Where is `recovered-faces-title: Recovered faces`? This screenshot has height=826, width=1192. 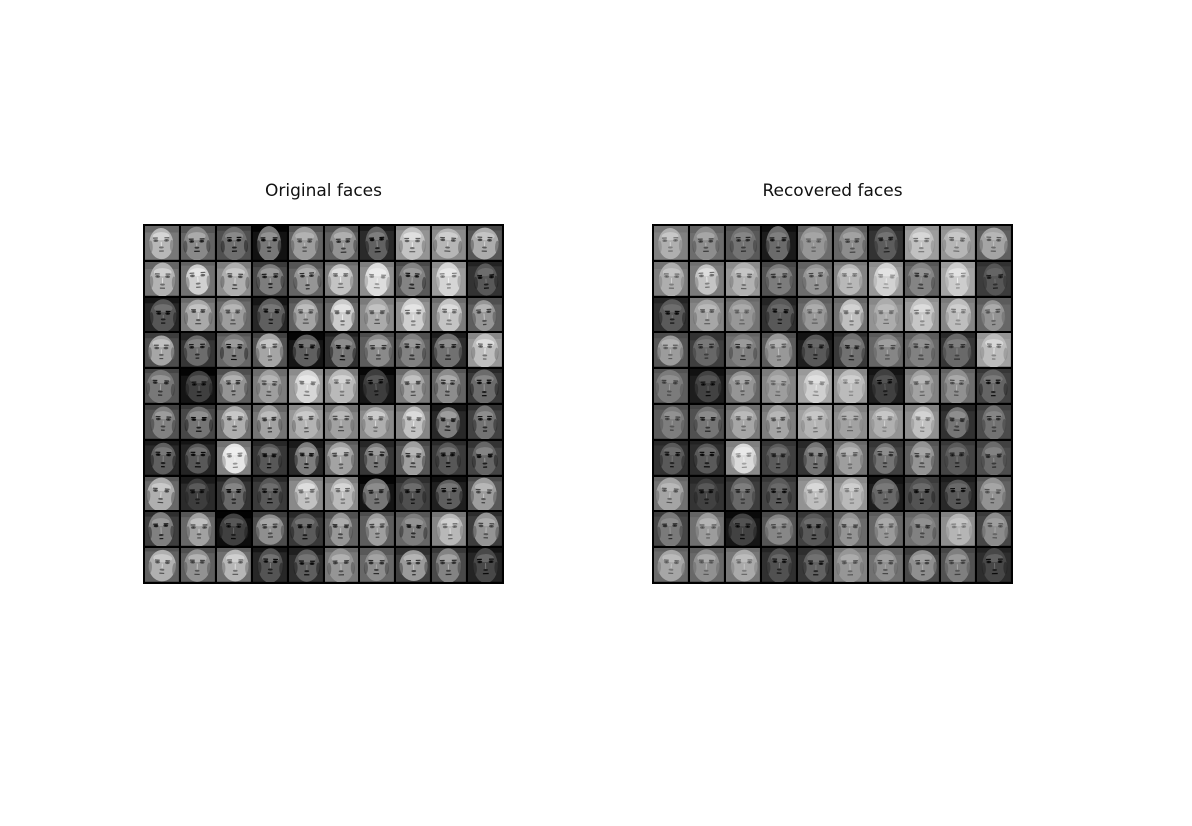 recovered-faces-title: Recovered faces is located at coordinates (832, 191).